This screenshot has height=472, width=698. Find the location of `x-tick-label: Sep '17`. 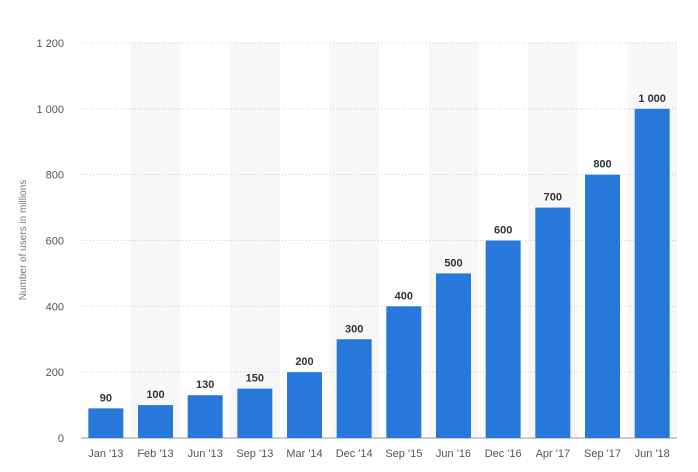

x-tick-label: Sep '17 is located at coordinates (602, 454).